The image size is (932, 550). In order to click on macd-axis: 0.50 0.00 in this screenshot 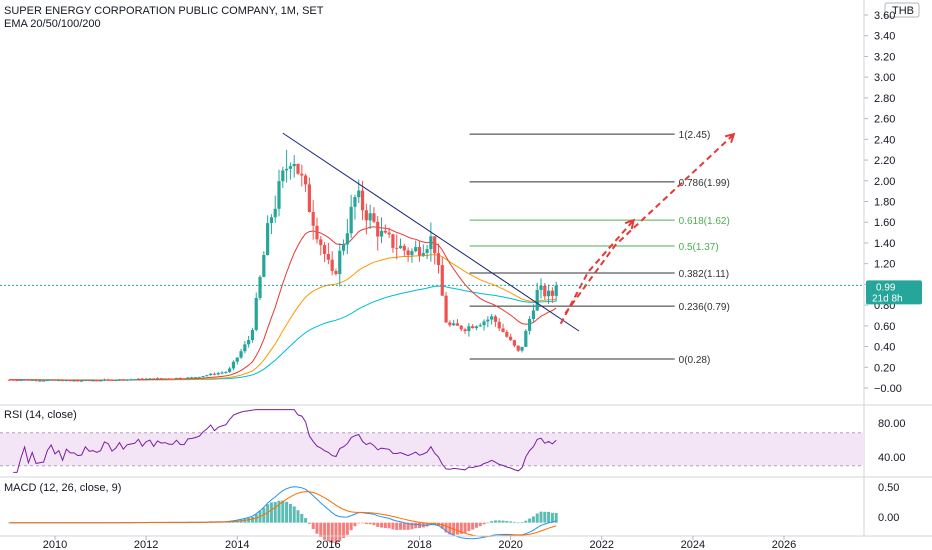, I will do `click(888, 503)`.